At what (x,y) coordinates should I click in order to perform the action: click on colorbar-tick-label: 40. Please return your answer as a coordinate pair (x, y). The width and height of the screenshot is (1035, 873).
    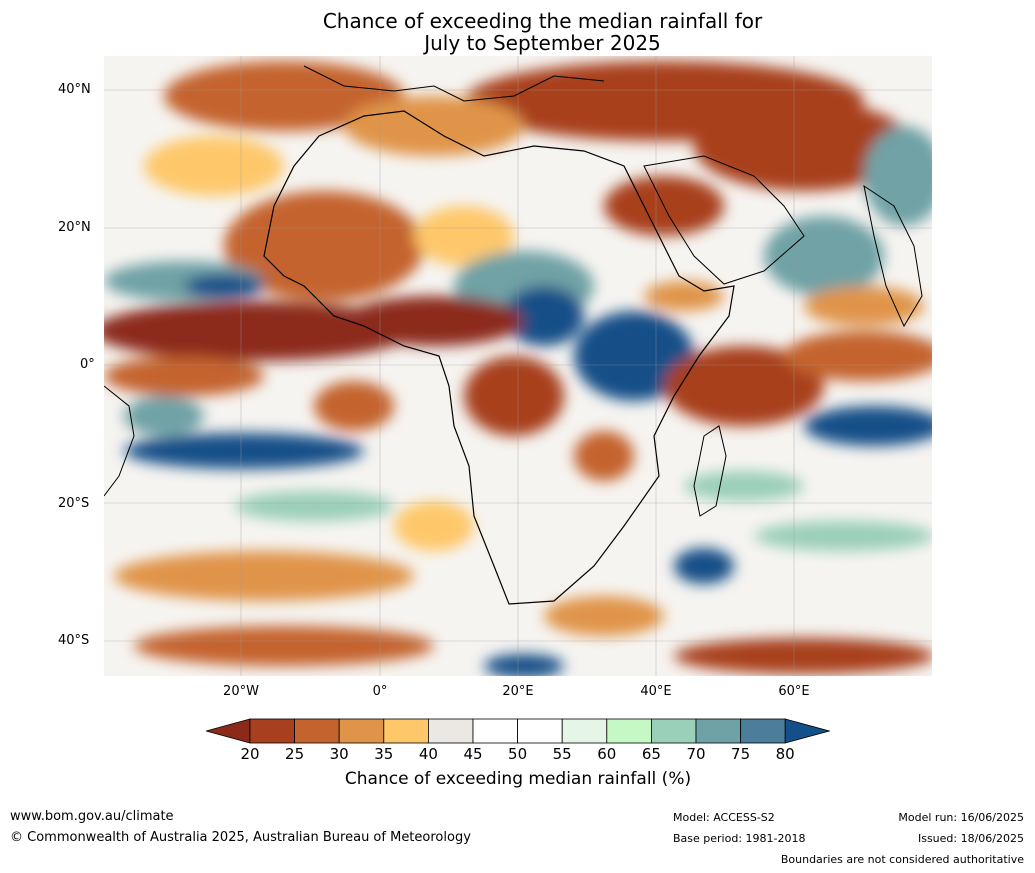
    Looking at the image, I should click on (428, 754).